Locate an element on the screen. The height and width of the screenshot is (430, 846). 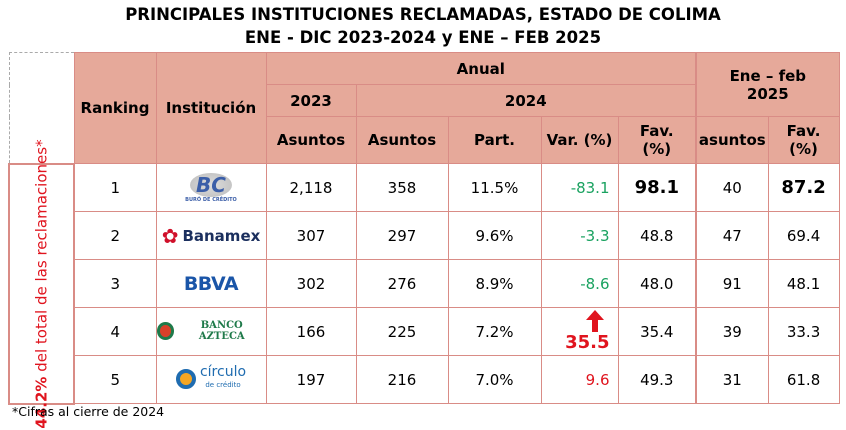
cell-asuntos-2023: 302 is located at coordinates (311, 283).